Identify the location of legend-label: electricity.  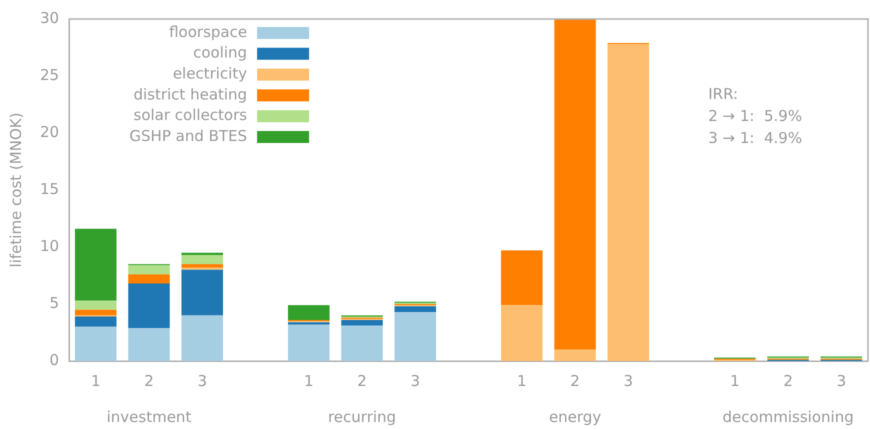
(210, 73).